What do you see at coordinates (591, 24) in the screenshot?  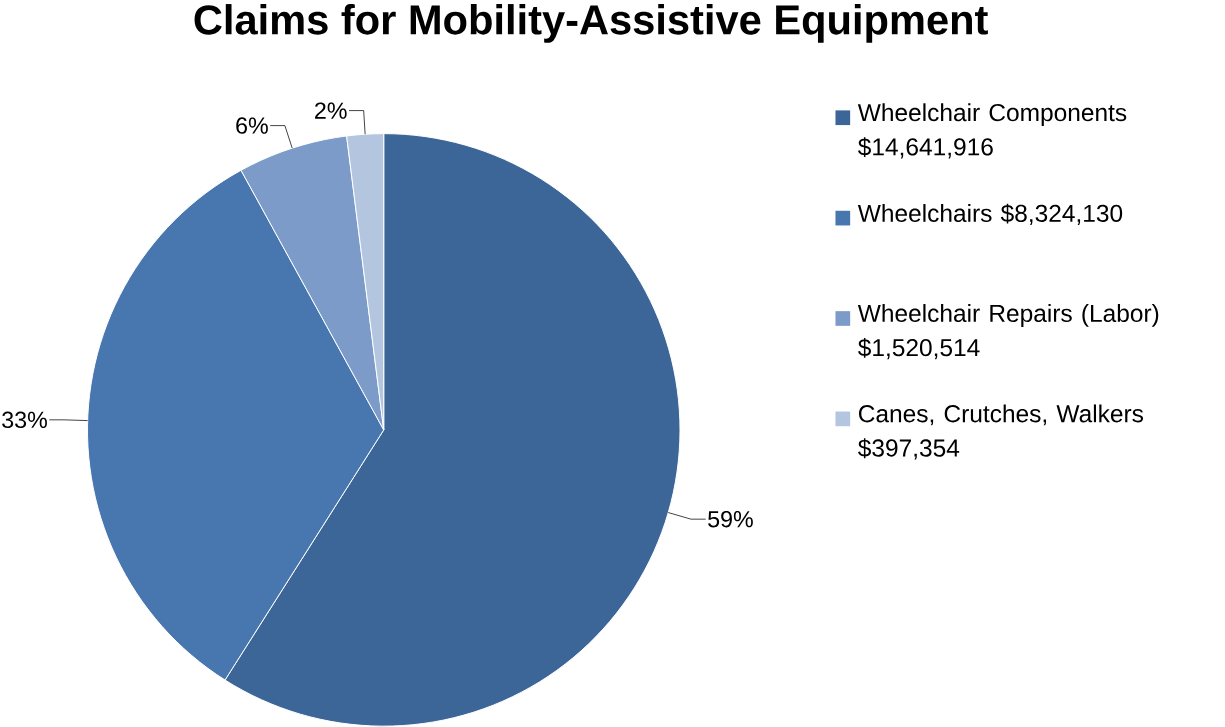 I see `chart-title: Claims for Mobility-Assistive Equipment` at bounding box center [591, 24].